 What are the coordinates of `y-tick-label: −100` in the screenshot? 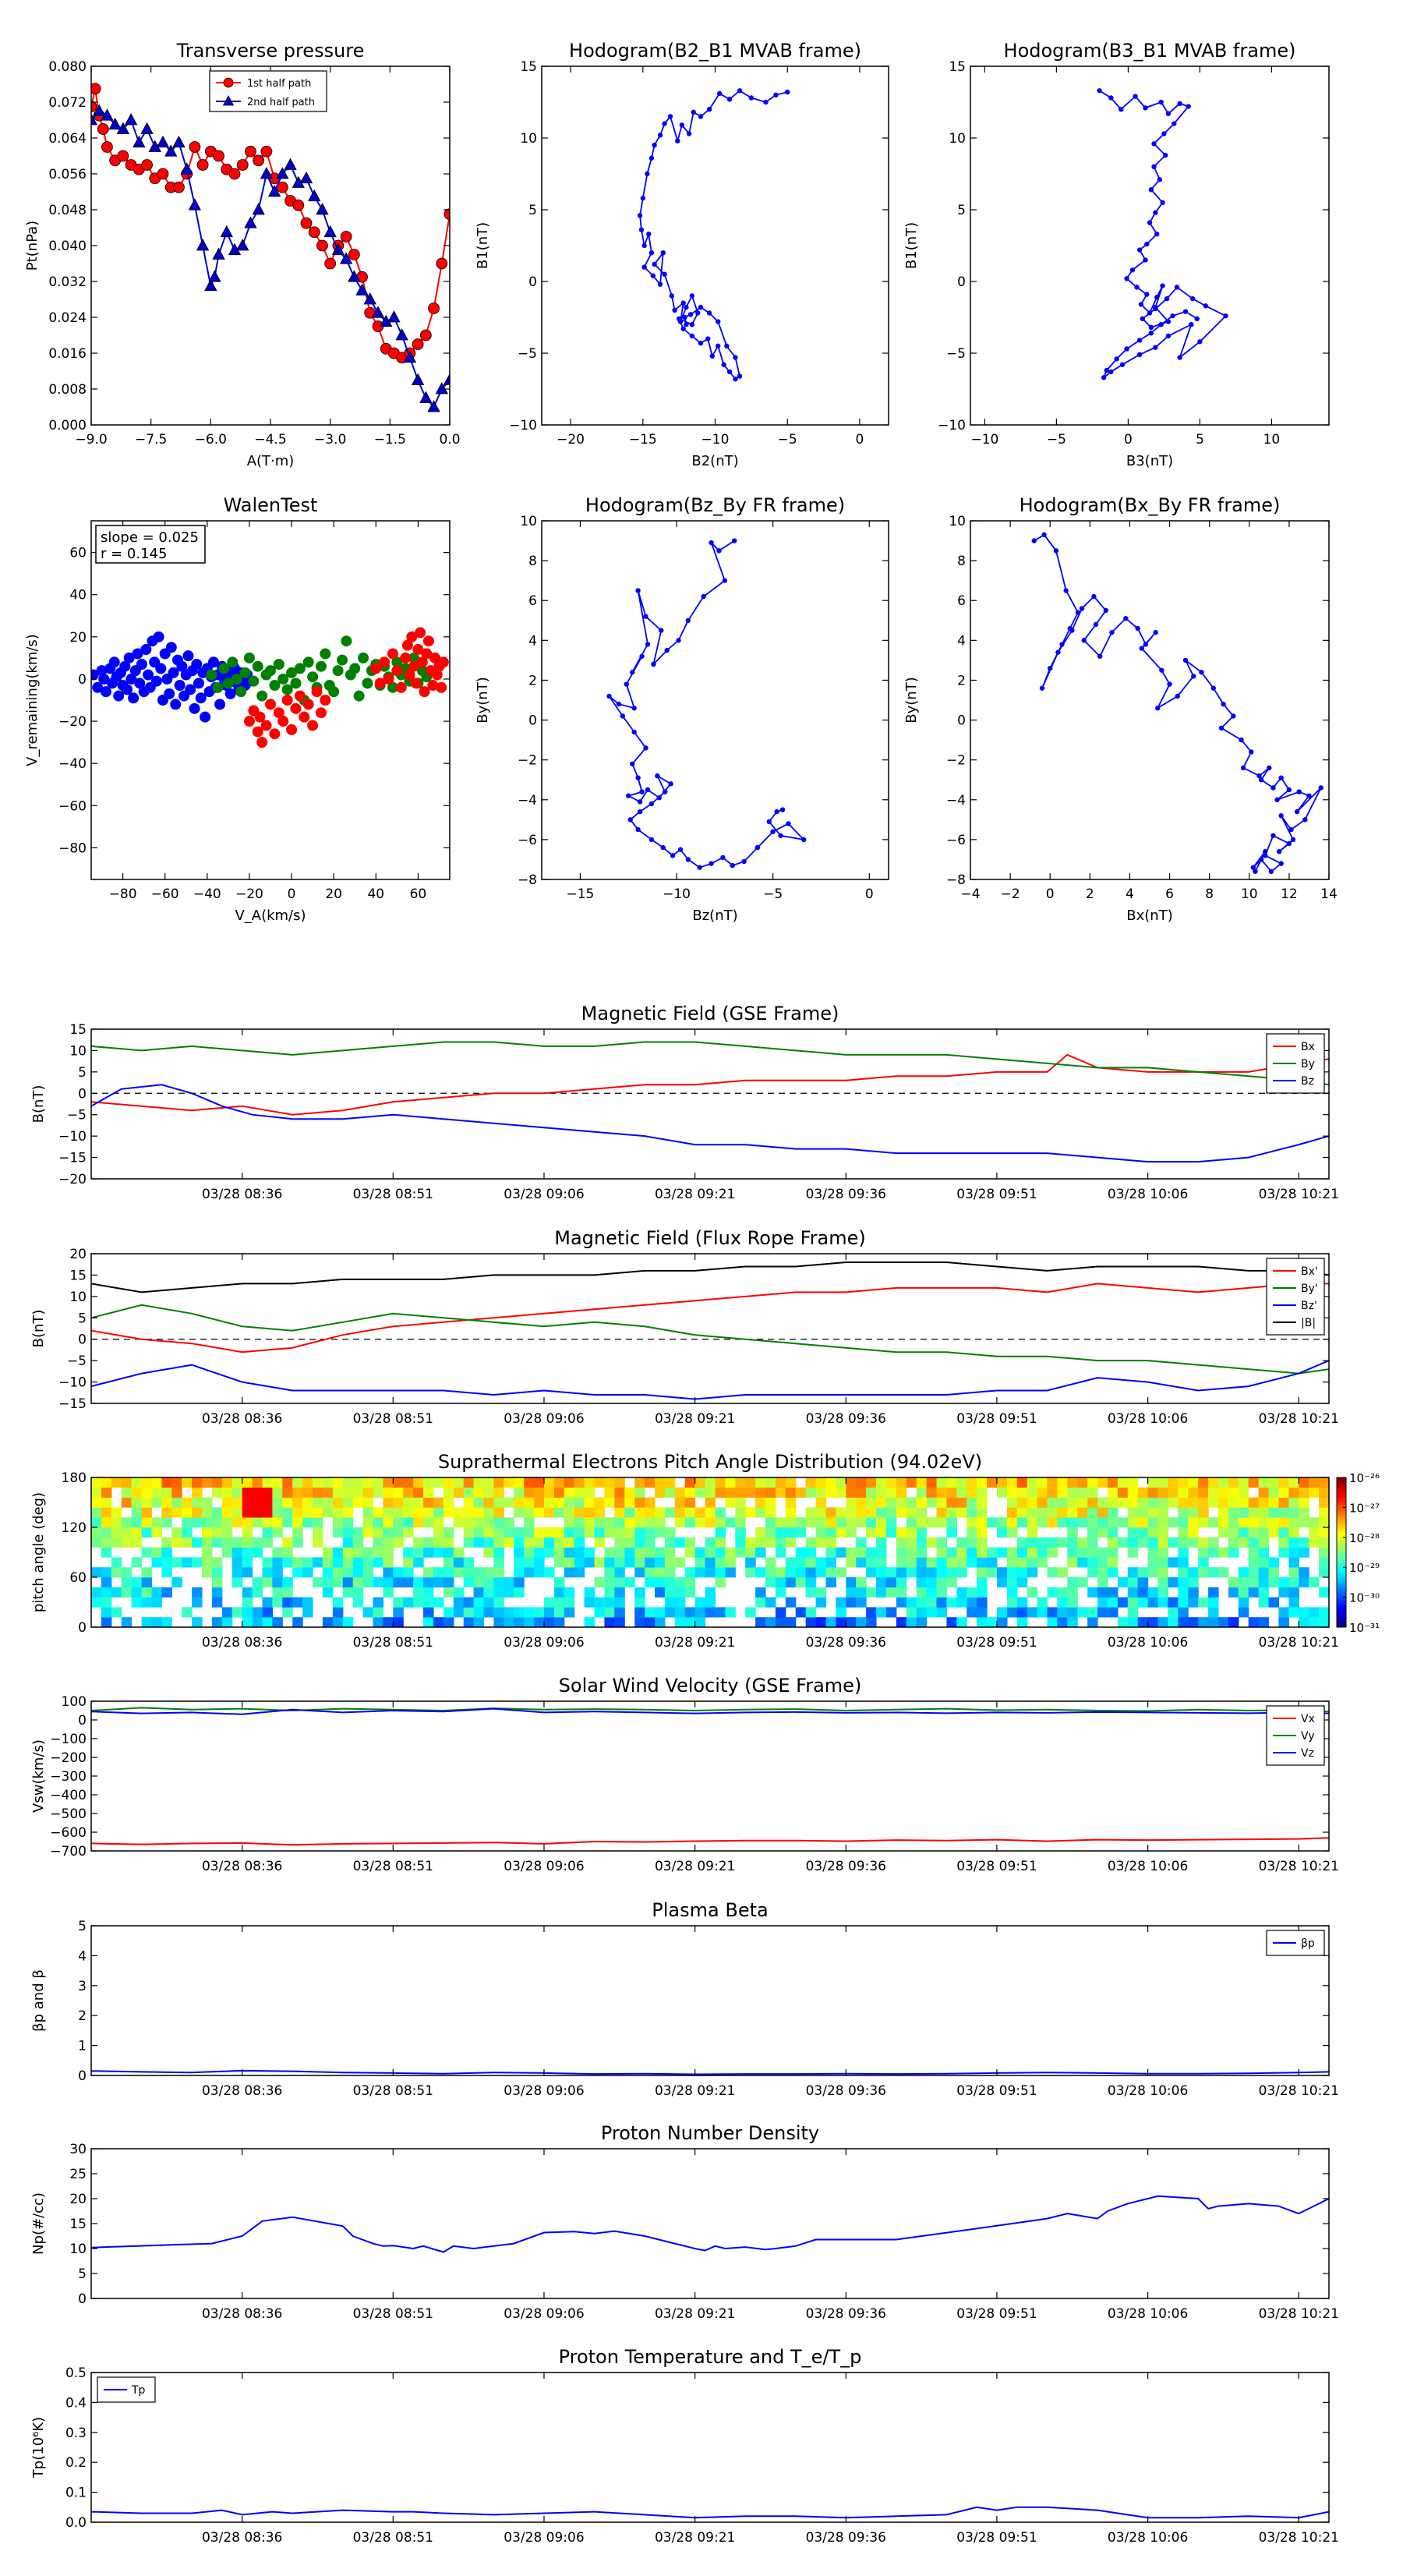 It's located at (68, 1739).